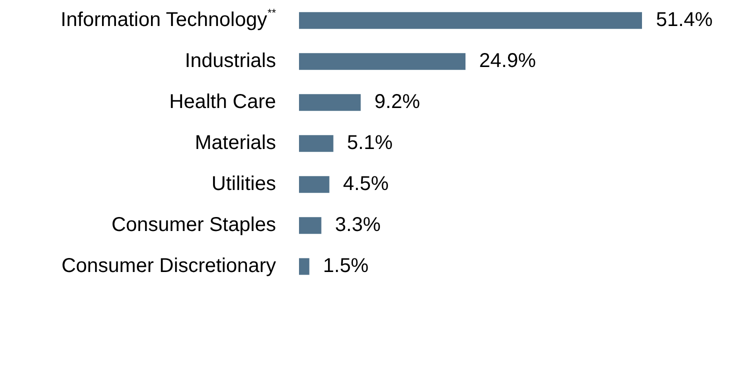 This screenshot has width=744, height=384. Describe the element at coordinates (370, 143) in the screenshot. I see `data-label: 5.1%` at that location.